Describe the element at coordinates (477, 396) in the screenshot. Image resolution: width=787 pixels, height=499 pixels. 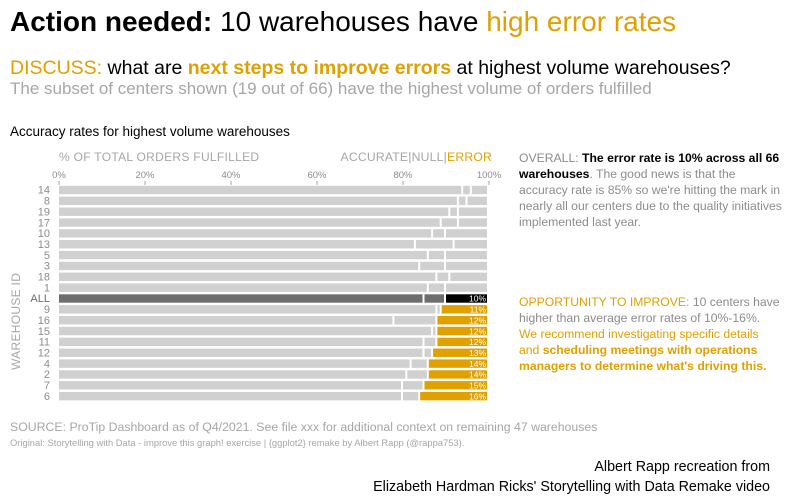
I see `error-label-6: 16%` at that location.